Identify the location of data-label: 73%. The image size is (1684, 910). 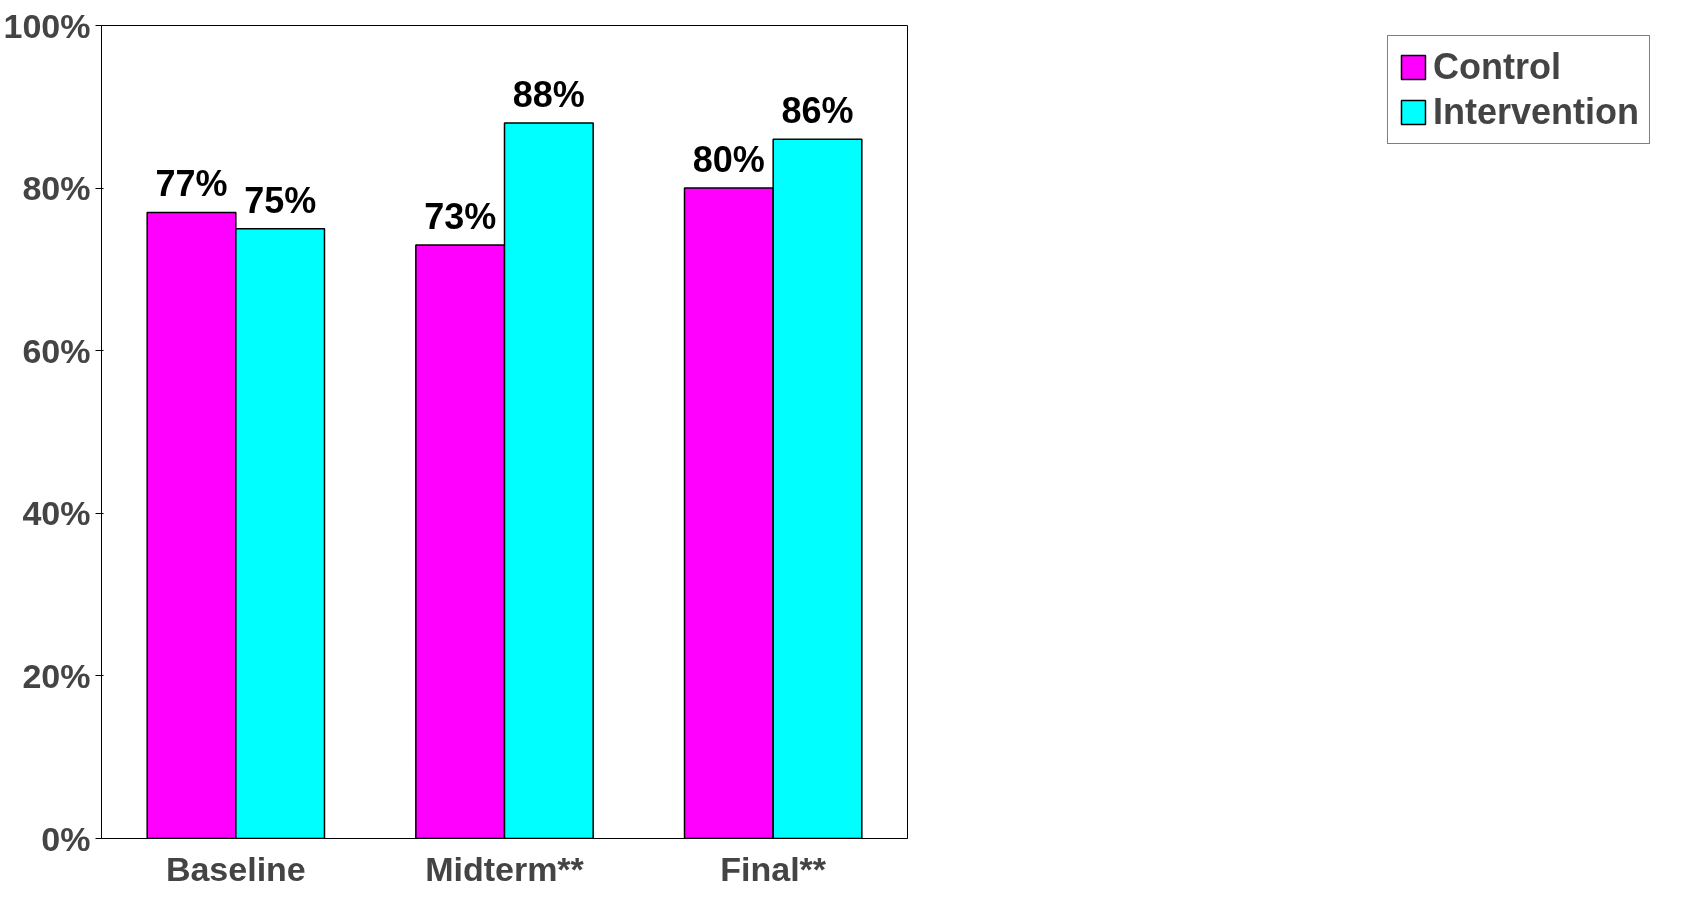
(460, 217).